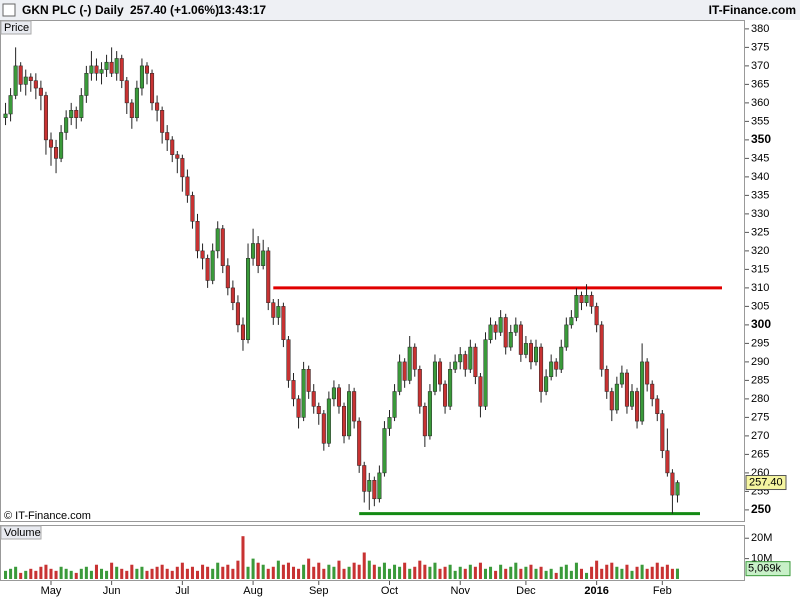 The height and width of the screenshot is (600, 800). What do you see at coordinates (761, 538) in the screenshot?
I see `volume-tick-label: 20M` at bounding box center [761, 538].